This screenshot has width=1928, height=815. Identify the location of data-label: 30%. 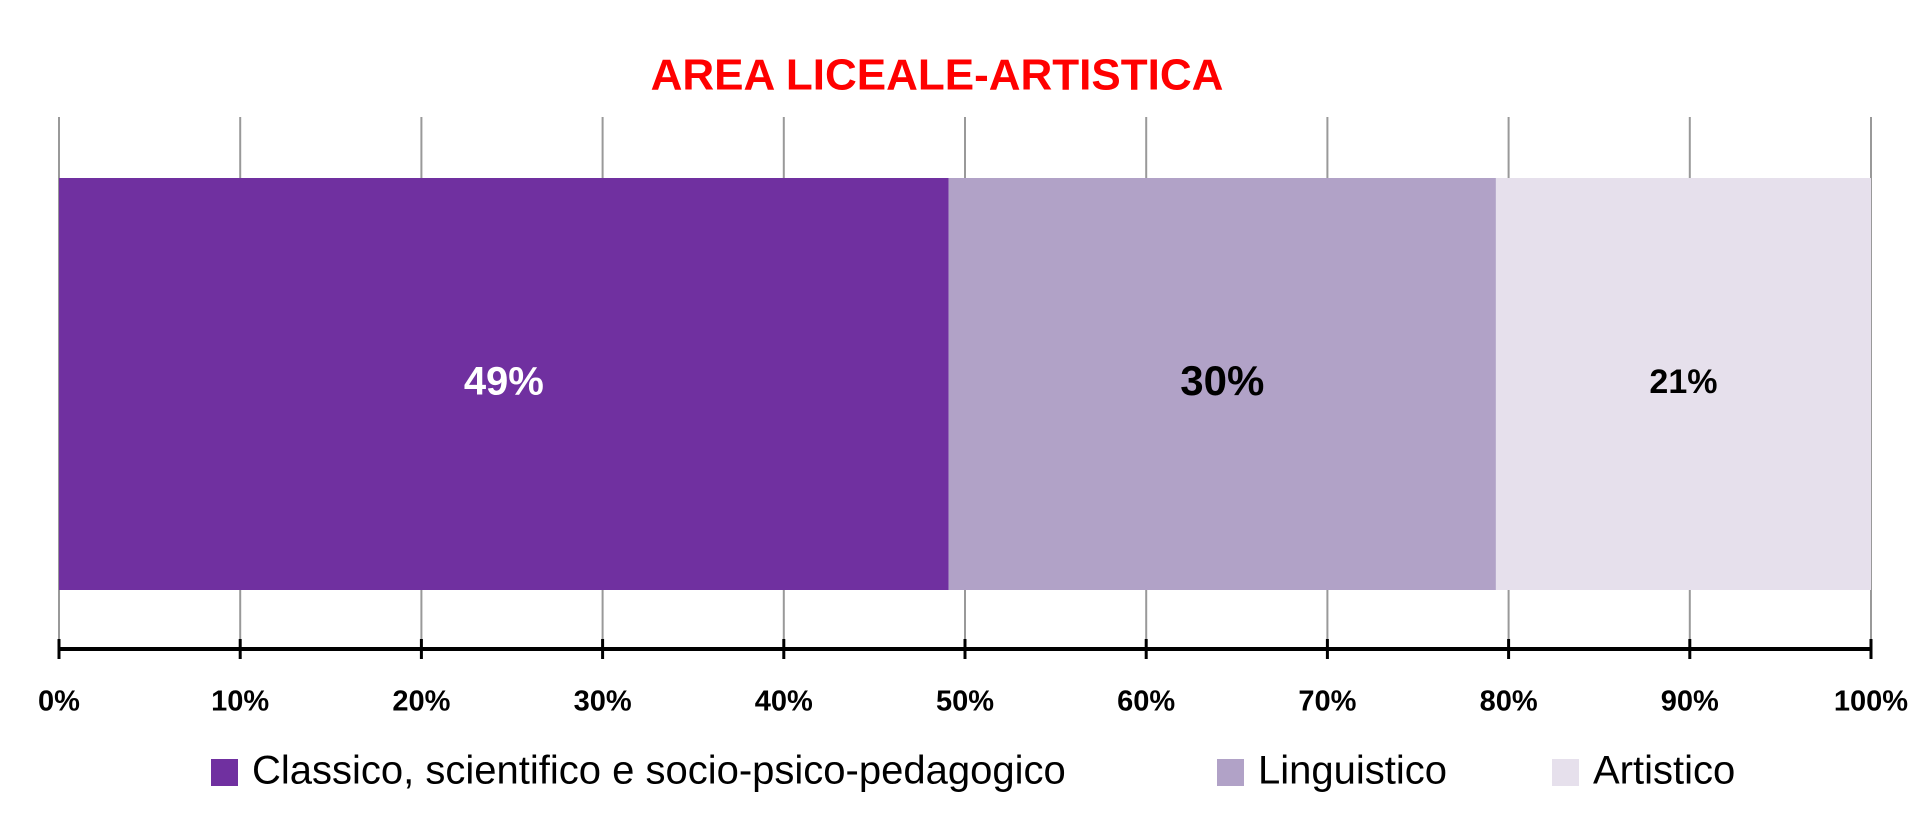
(1222, 380).